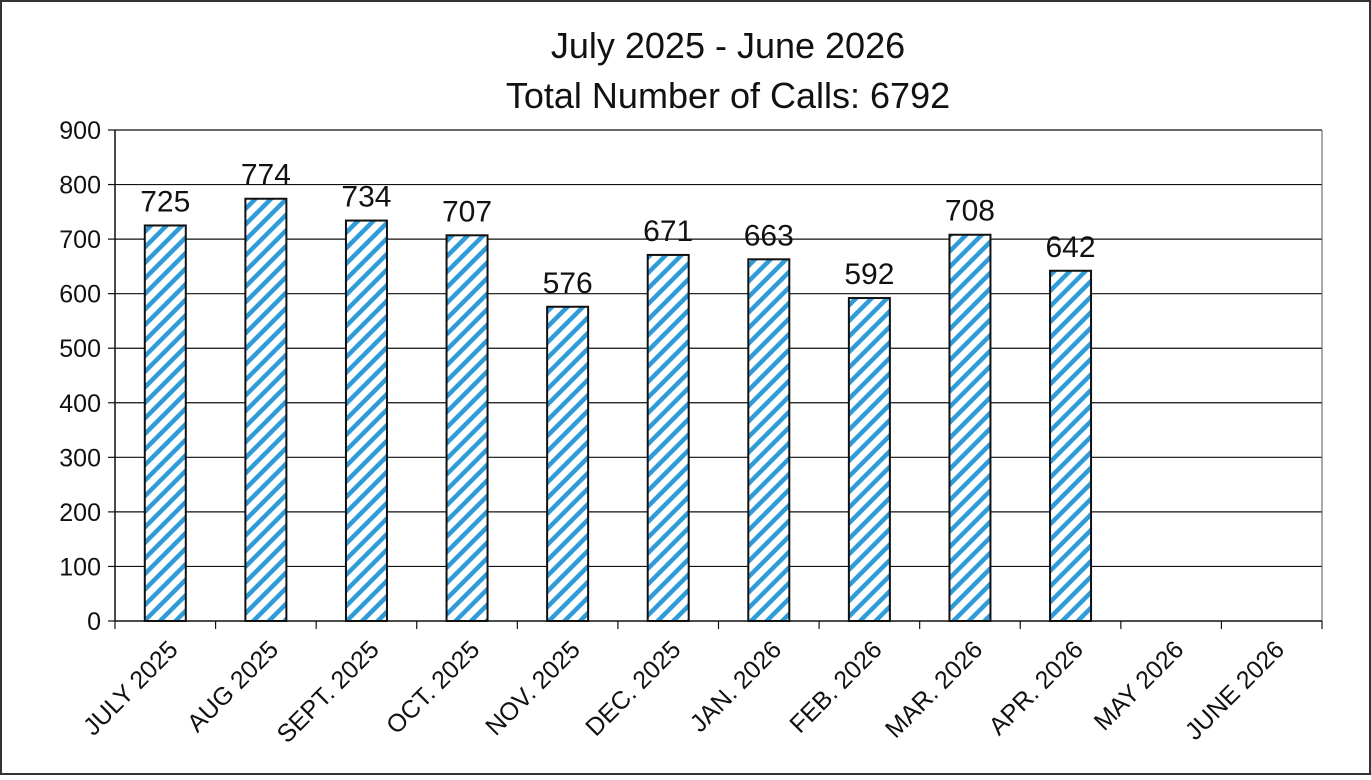 The height and width of the screenshot is (780, 1371). I want to click on data-labels: 725 774 734 707 576 671 663 592 708 642, so click(617, 229).